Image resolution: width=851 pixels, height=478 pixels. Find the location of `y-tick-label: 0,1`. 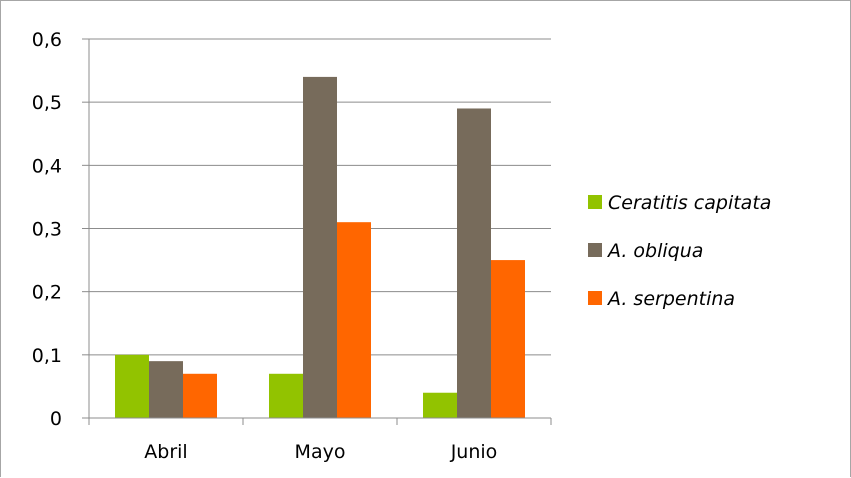

y-tick-label: 0,1 is located at coordinates (47, 356).